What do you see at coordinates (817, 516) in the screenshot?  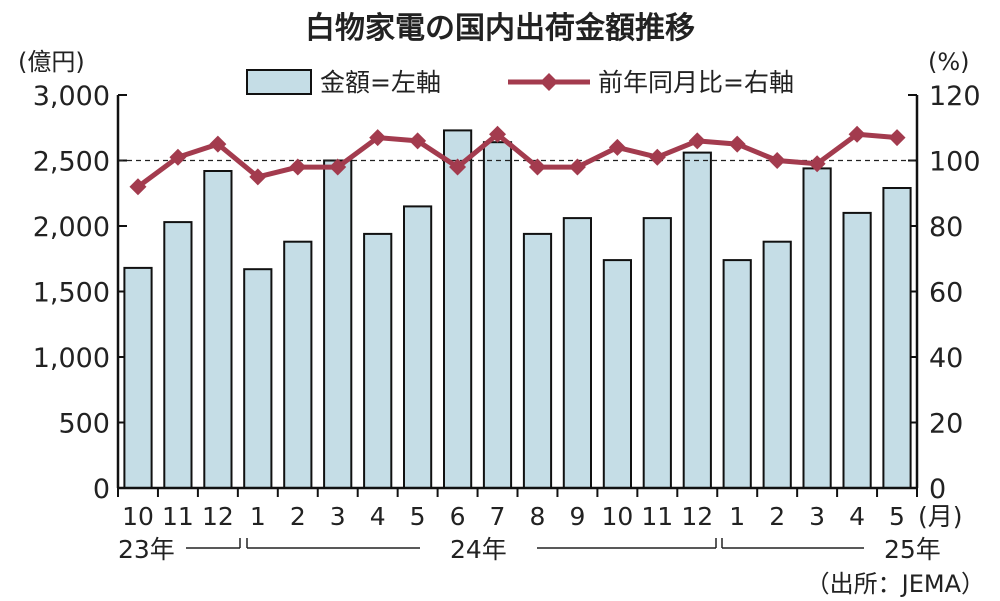 I see `x-tick-label-17: 3` at bounding box center [817, 516].